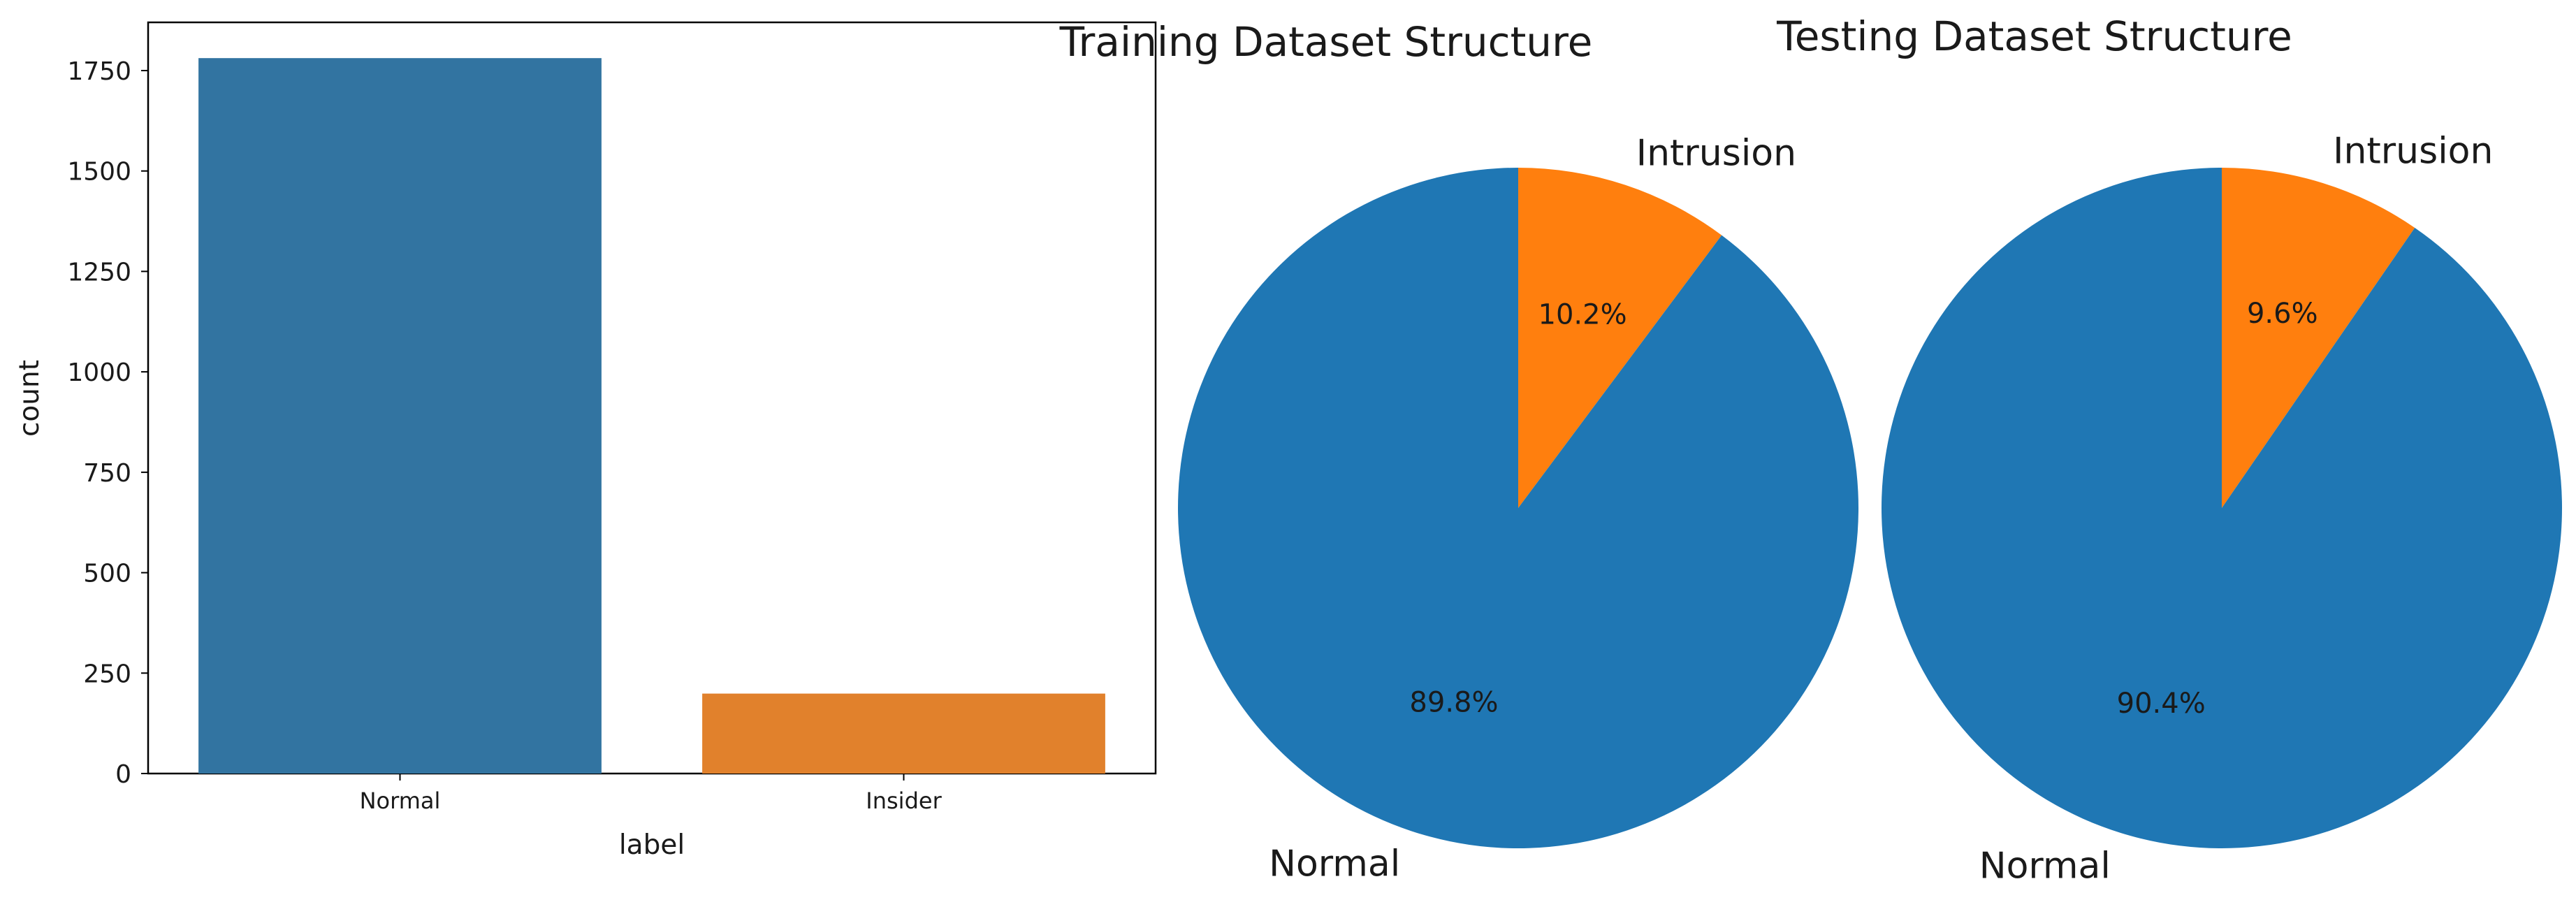 This screenshot has width=2576, height=900. I want to click on x-tick-label: Normal, so click(400, 801).